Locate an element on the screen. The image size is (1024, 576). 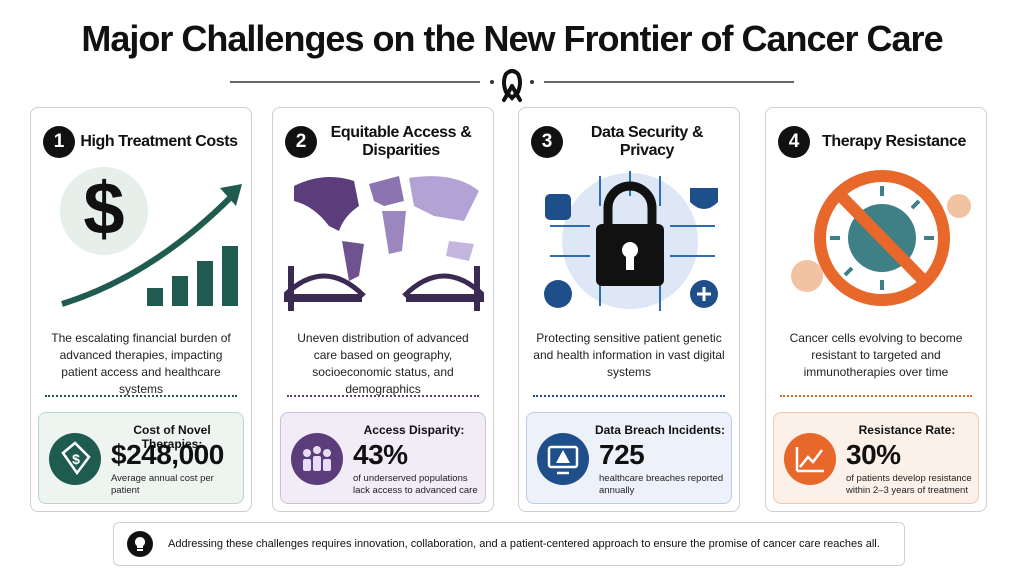
card-number: 1 is located at coordinates (59, 142).